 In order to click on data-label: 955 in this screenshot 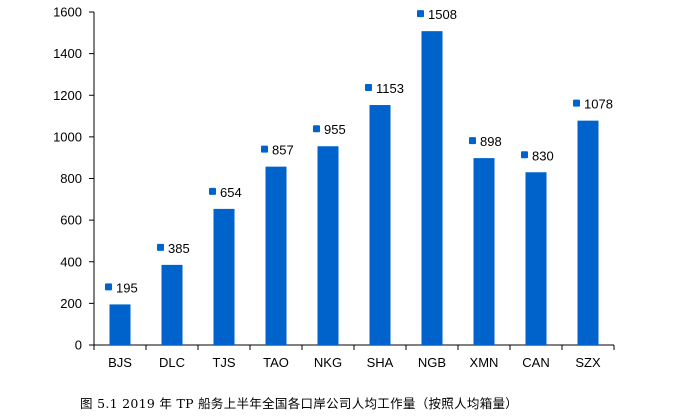, I will do `click(335, 129)`.